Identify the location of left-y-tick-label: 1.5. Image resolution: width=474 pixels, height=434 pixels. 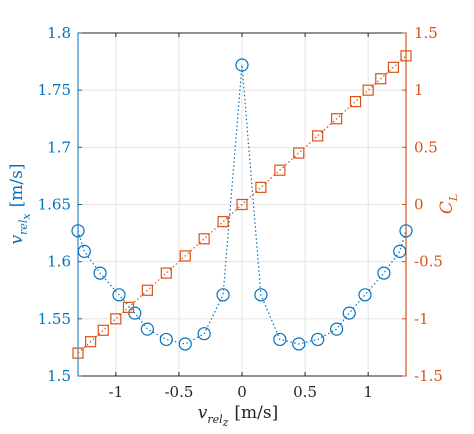
(59, 376).